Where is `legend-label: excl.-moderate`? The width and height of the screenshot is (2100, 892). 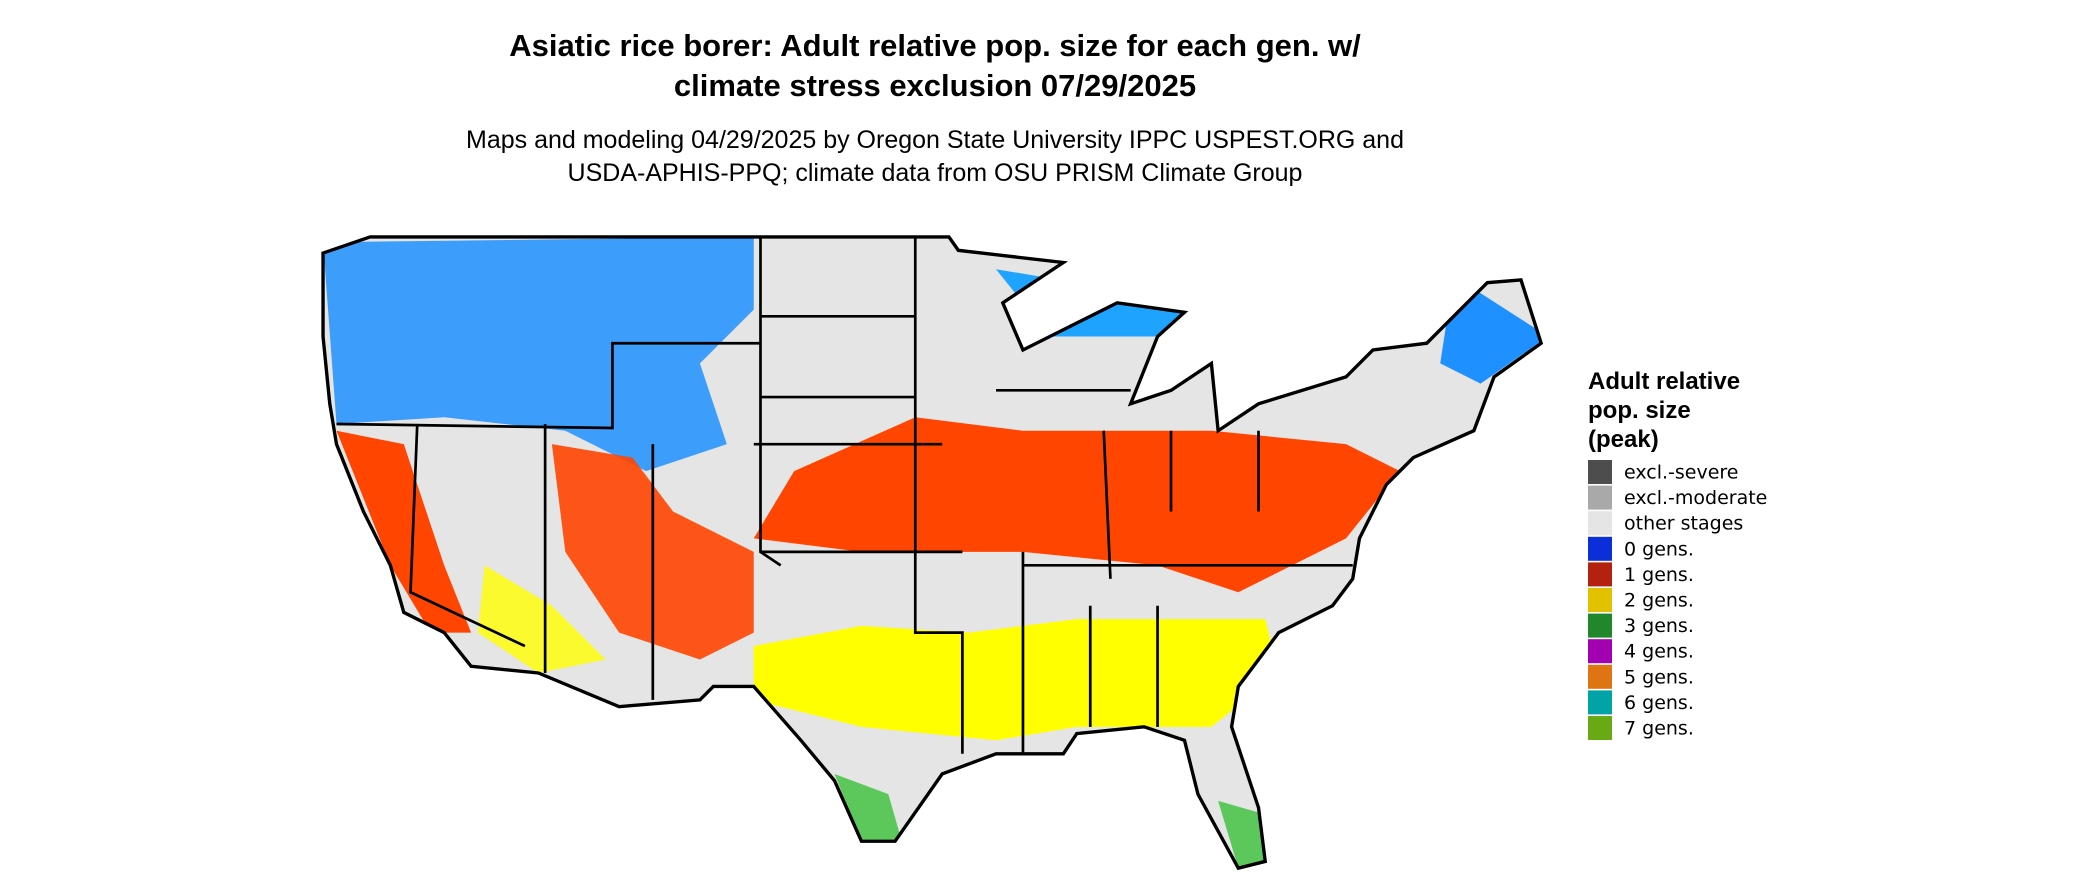
legend-label: excl.-moderate is located at coordinates (1695, 498).